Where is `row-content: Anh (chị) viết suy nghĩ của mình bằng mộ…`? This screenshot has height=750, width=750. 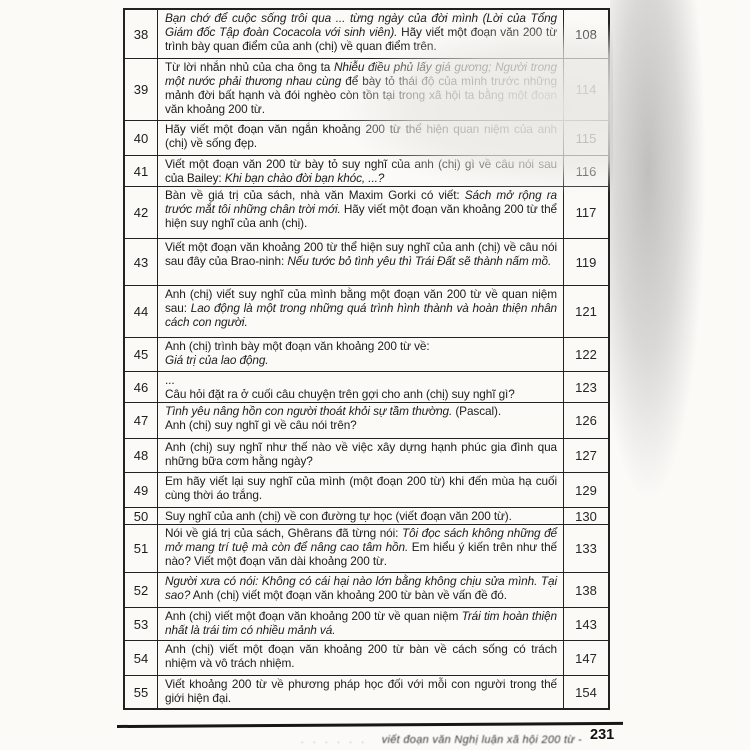 row-content: Anh (chị) viết suy nghĩ của mình bằng mộ… is located at coordinates (360, 311).